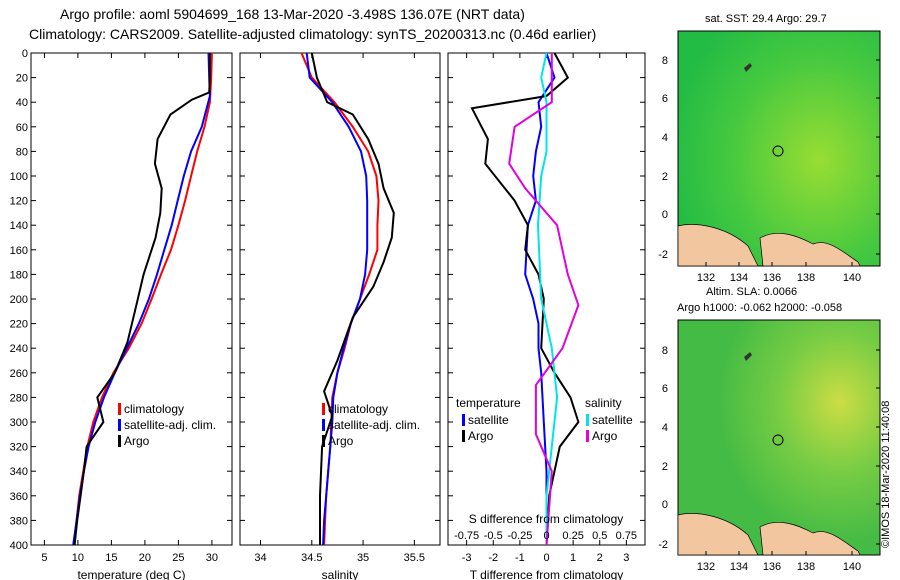 This screenshot has height=580, width=900. What do you see at coordinates (22, 103) in the screenshot?
I see `y-tick-label: 40` at bounding box center [22, 103].